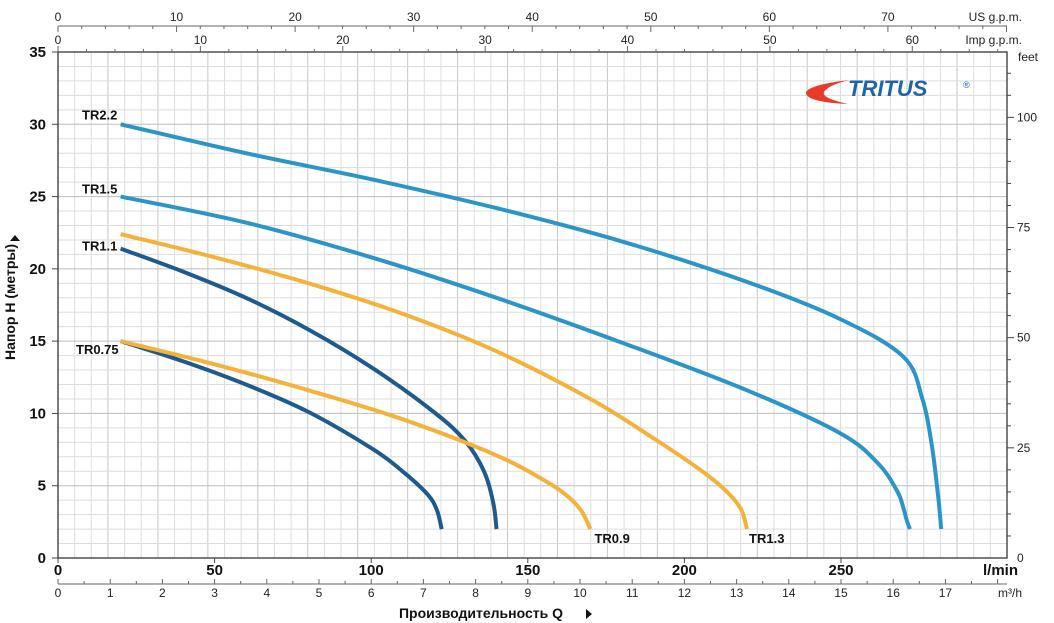 This screenshot has width=1054, height=623. I want to click on us-gpm-axis: 0 10 20 30 40 50 60 70, so click(531, 21).